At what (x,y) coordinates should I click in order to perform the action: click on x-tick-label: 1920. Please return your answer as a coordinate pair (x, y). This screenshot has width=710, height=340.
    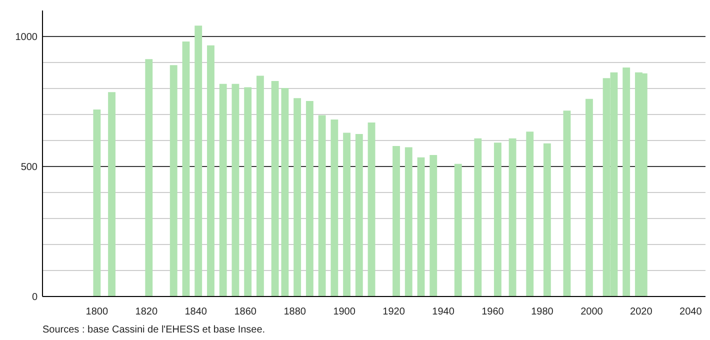
    Looking at the image, I should click on (394, 312).